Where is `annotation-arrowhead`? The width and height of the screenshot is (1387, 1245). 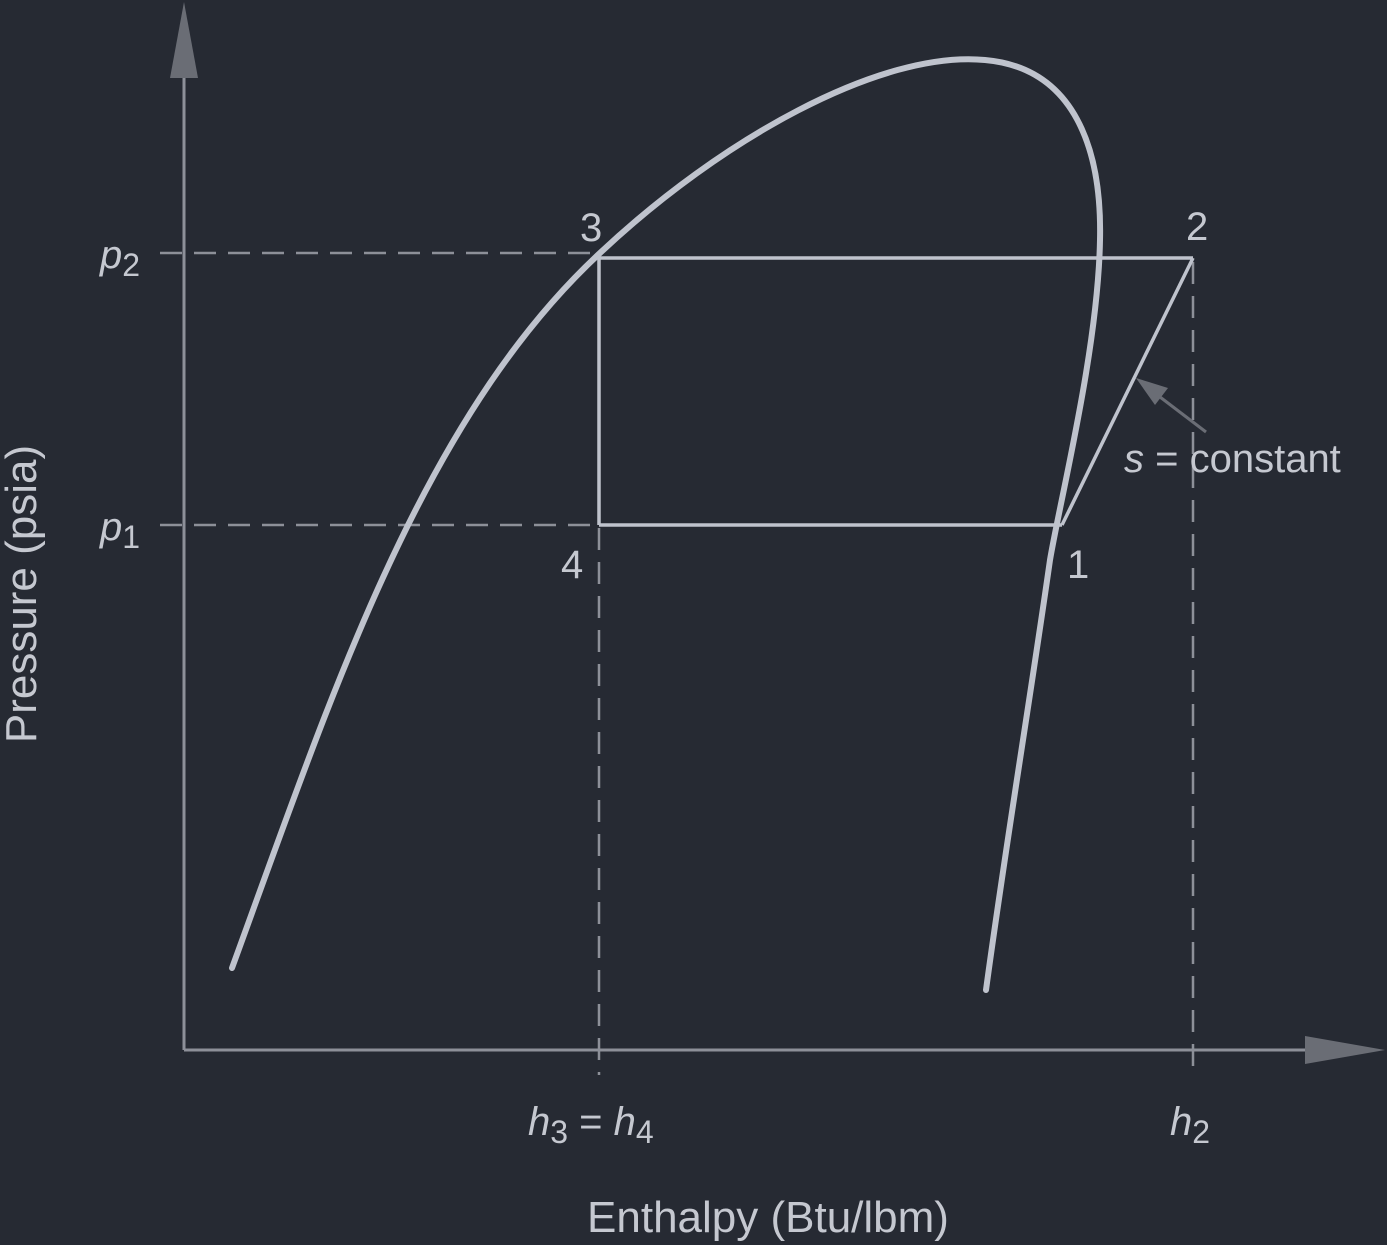
annotation-arrowhead is located at coordinates (1152, 391).